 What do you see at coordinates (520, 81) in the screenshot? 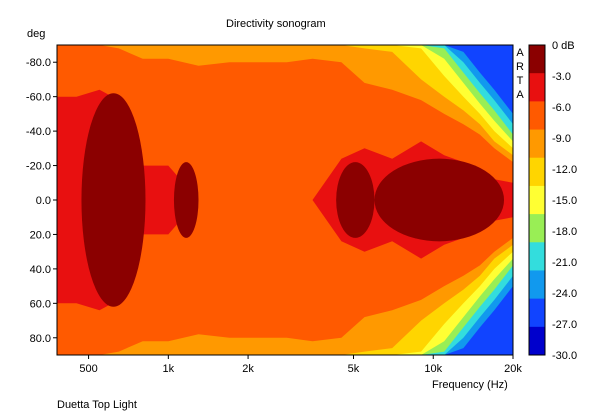
I see `watermark-letter: T` at bounding box center [520, 81].